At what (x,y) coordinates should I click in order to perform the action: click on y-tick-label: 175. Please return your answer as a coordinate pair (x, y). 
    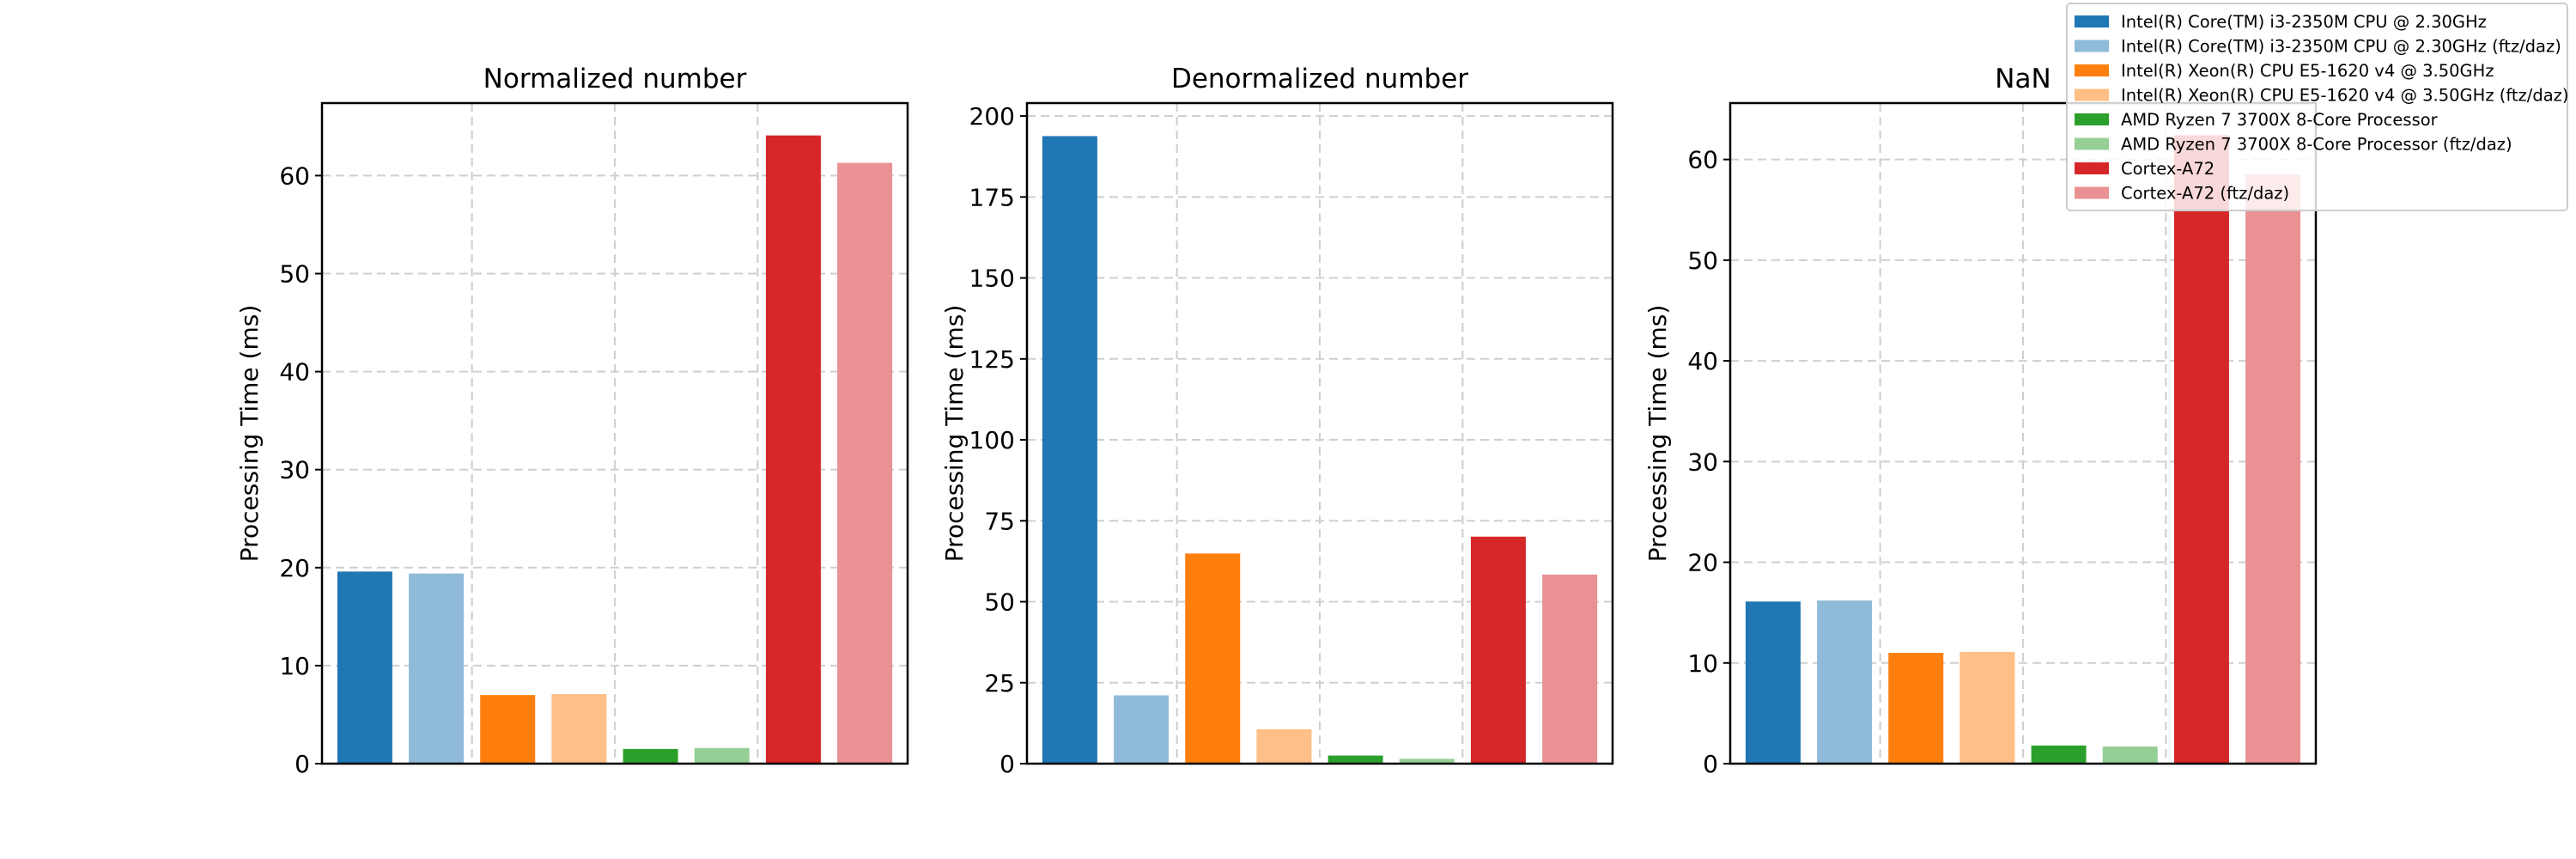
    Looking at the image, I should click on (992, 197).